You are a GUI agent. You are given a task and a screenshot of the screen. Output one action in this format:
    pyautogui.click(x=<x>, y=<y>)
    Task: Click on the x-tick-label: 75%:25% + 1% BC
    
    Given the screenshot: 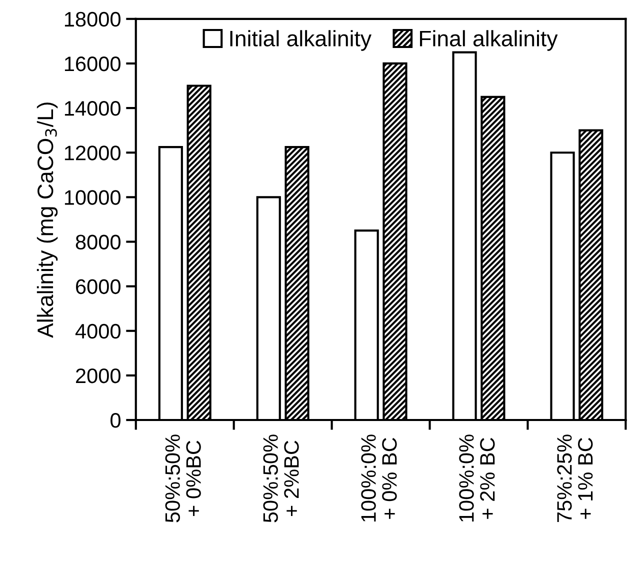 What is the action you would take?
    pyautogui.click(x=575, y=478)
    